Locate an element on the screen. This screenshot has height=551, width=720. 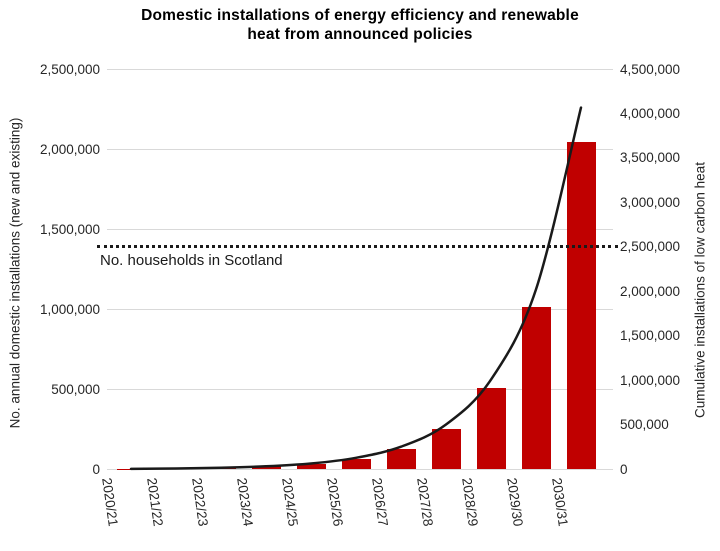
y-axis-tick-right: 4,500,000 is located at coordinates (650, 69).